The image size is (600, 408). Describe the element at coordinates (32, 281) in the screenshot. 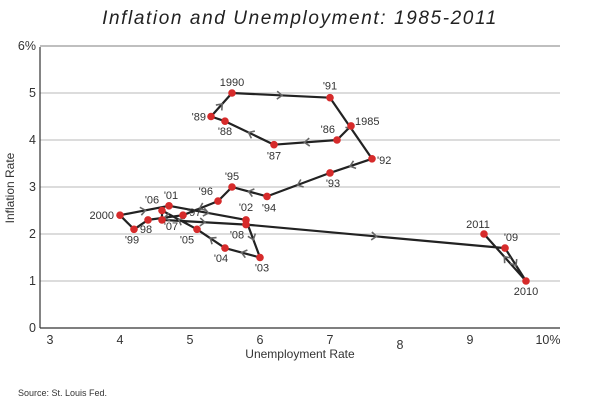

I see `y-tick-label: 1` at that location.